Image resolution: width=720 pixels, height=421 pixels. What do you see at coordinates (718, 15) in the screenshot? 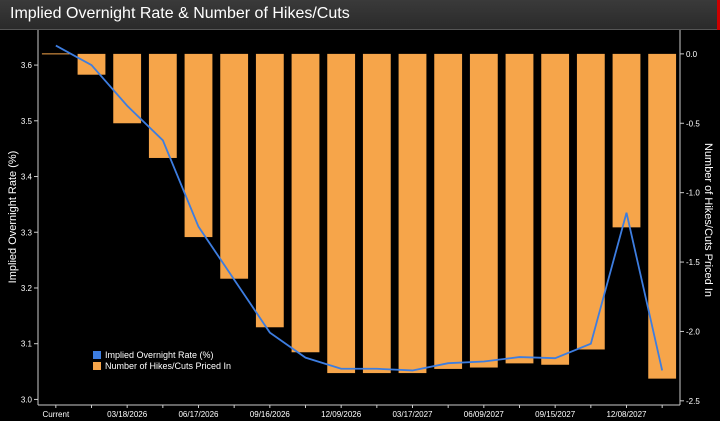
I see `title-bar-edge` at bounding box center [718, 15].